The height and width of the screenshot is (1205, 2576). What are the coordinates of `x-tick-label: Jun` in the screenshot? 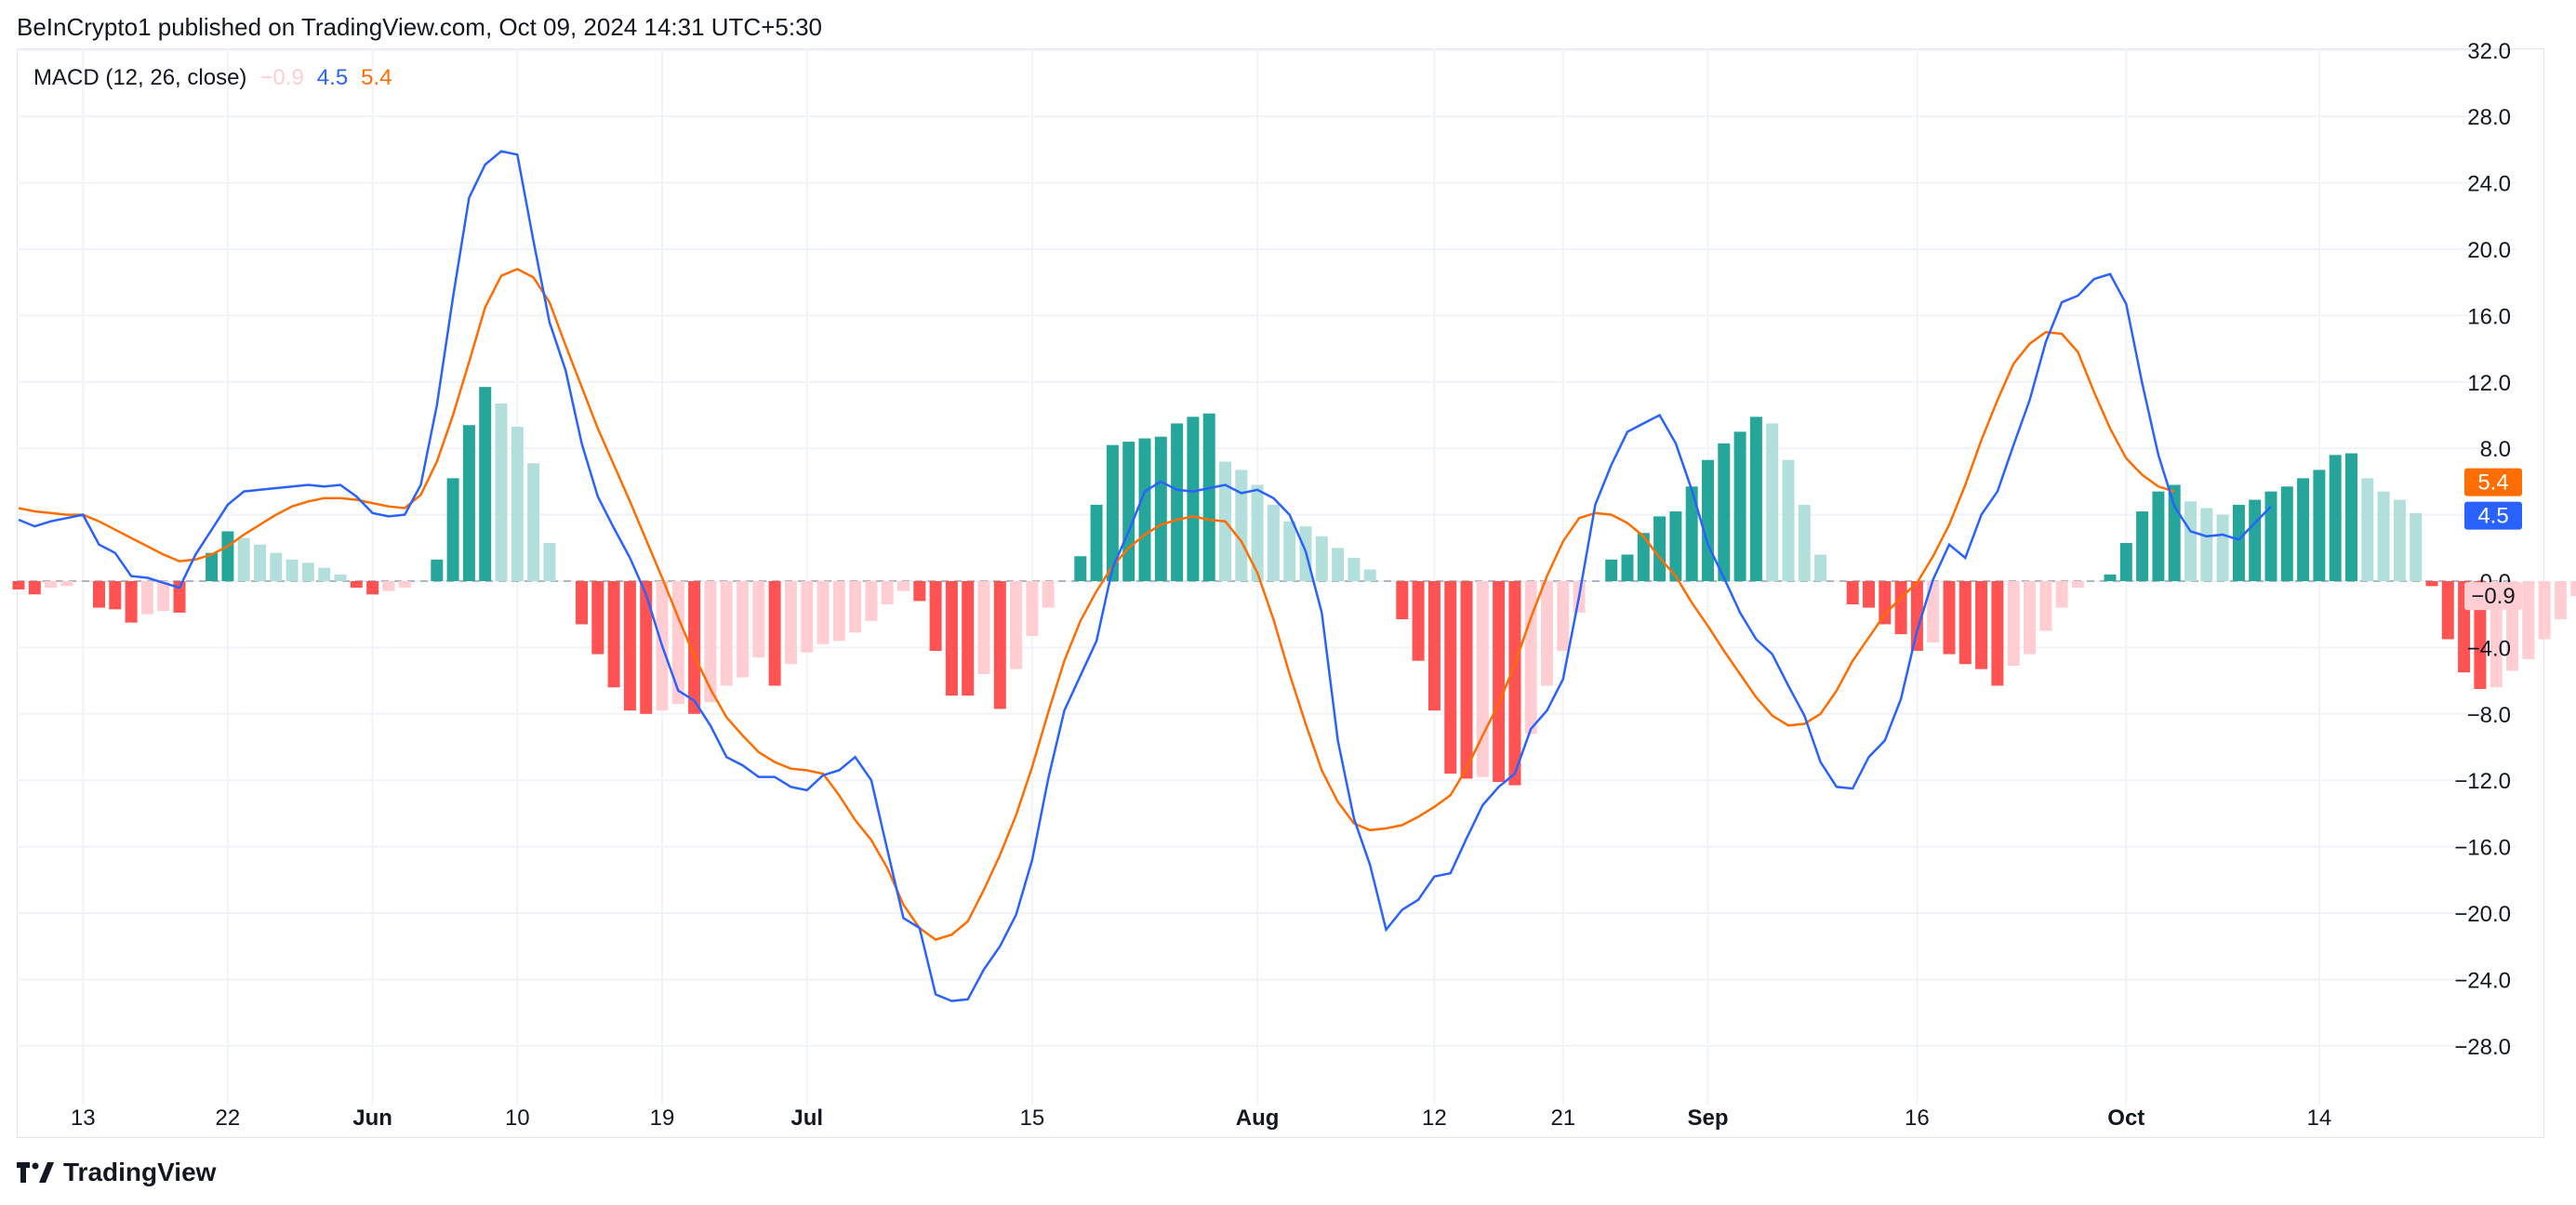 It's located at (372, 1118).